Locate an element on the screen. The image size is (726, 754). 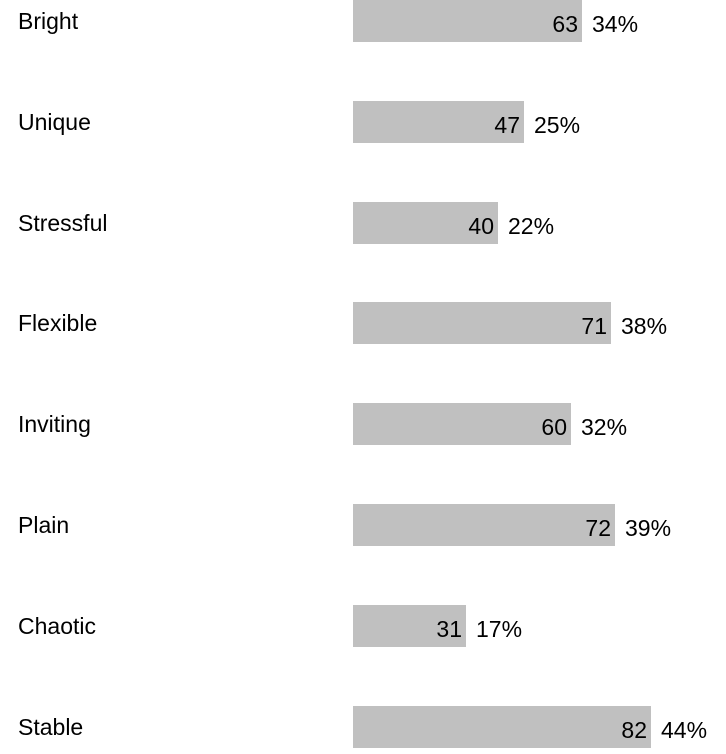
percentage-label: 17% is located at coordinates (499, 628).